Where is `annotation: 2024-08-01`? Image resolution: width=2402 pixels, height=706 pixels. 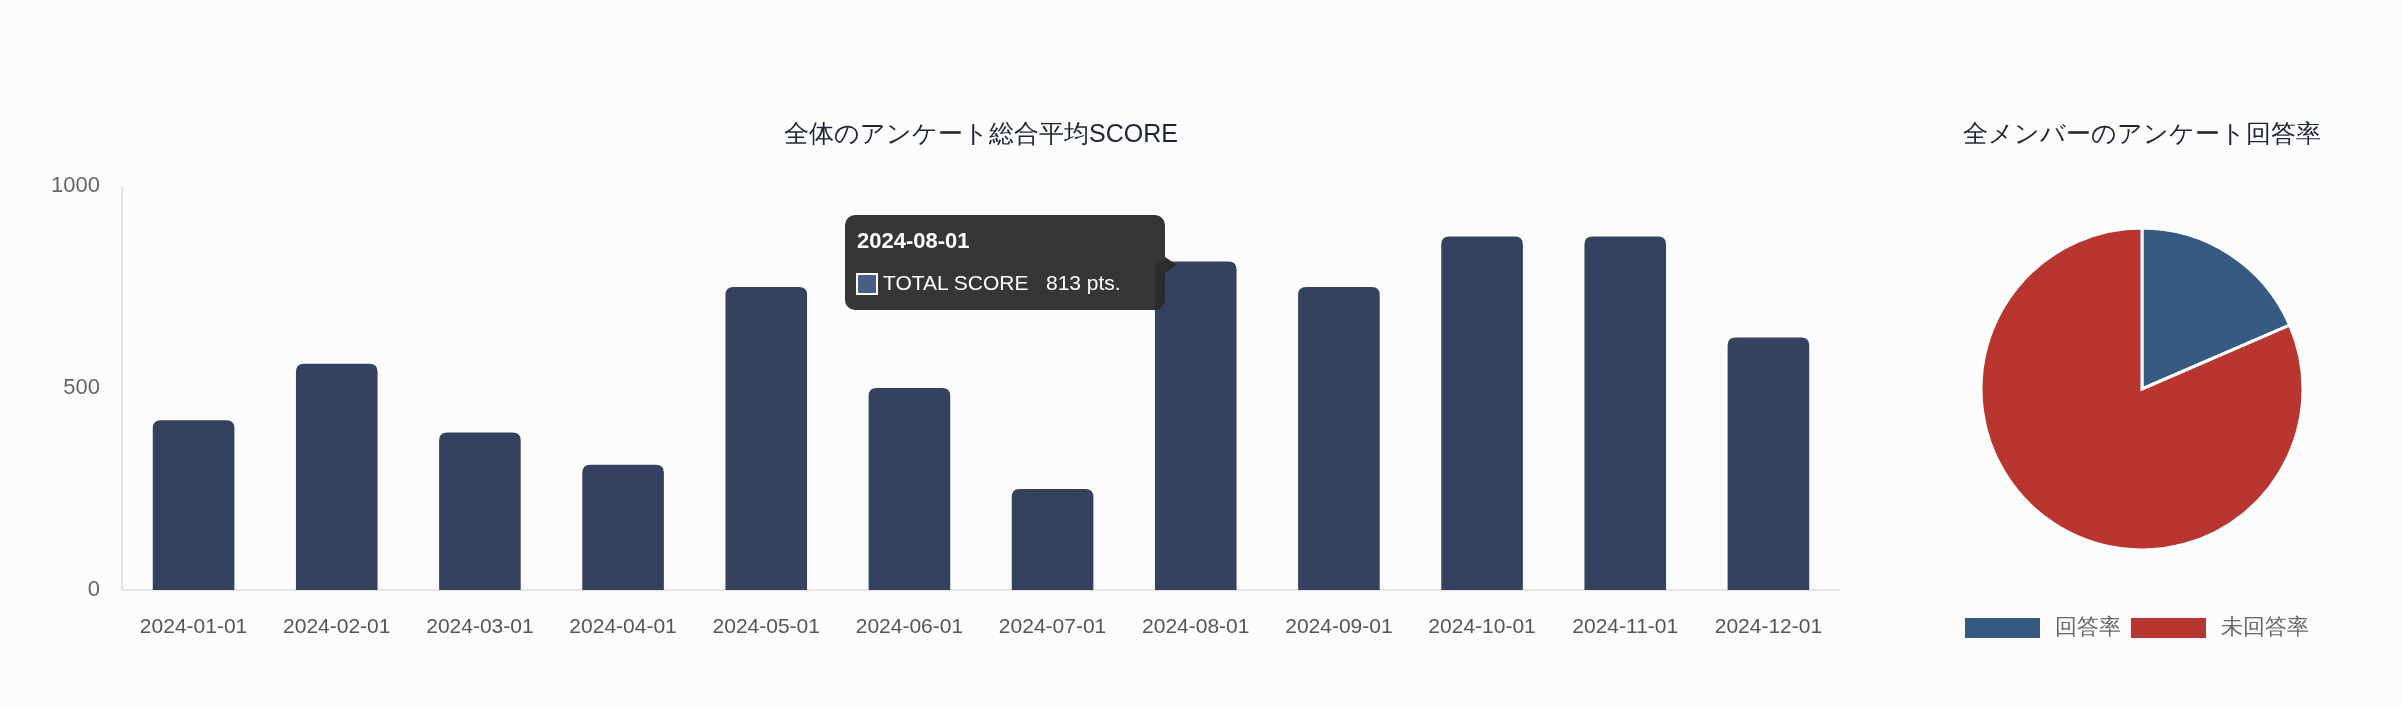 annotation: 2024-08-01 is located at coordinates (913, 240).